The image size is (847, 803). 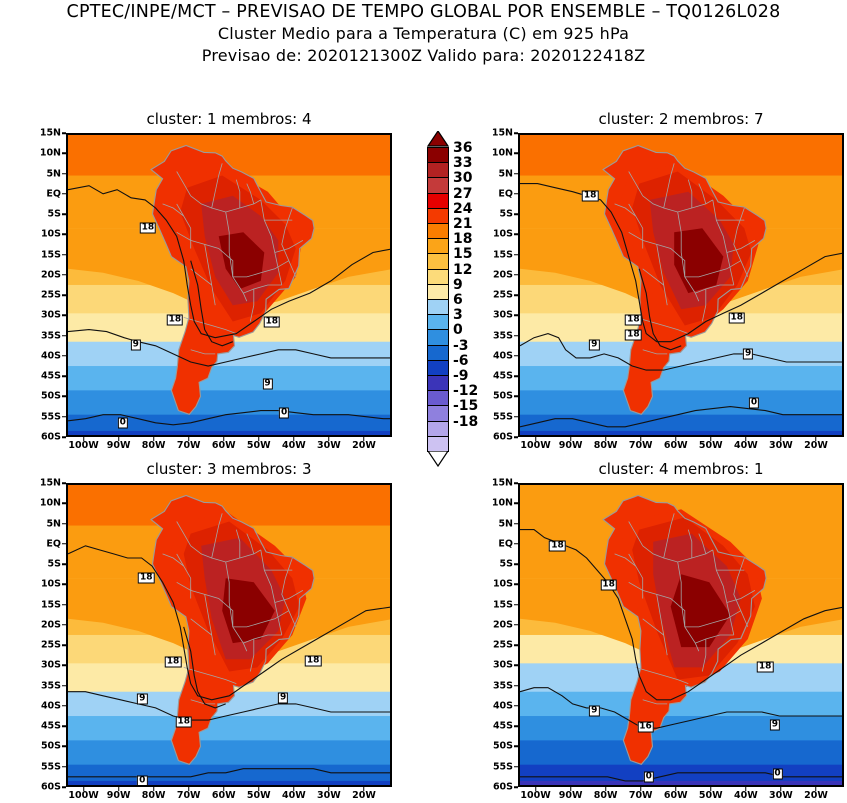 I want to click on map-plot-area: 18 18 18 9 9 18 0, so click(x=229, y=635).